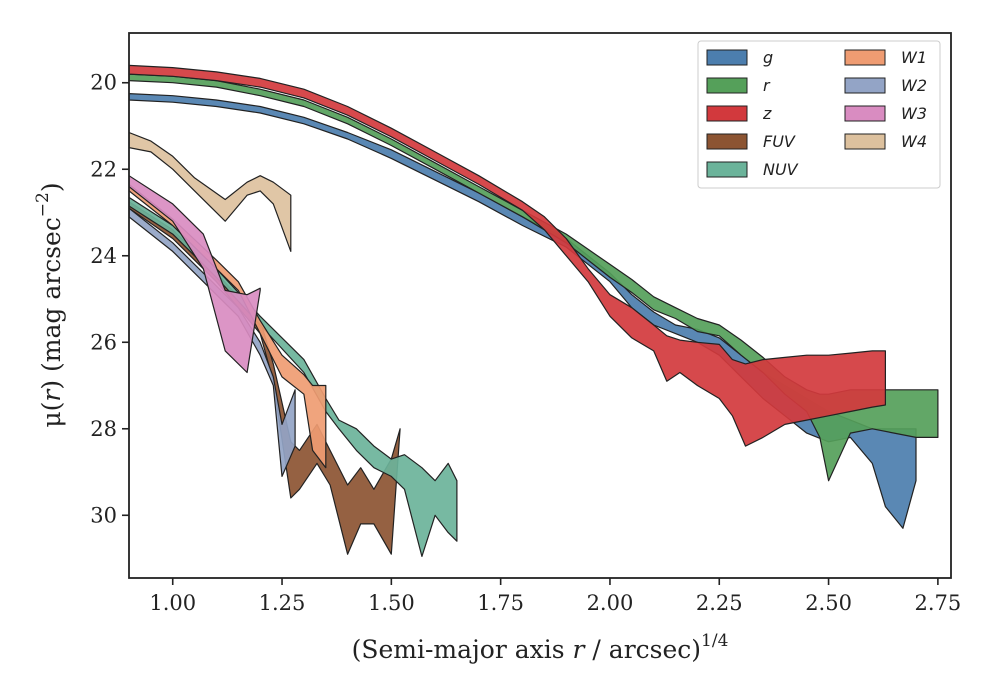 This screenshot has width=1000, height=700. What do you see at coordinates (103, 515) in the screenshot?
I see `y-tick-label: 30` at bounding box center [103, 515].